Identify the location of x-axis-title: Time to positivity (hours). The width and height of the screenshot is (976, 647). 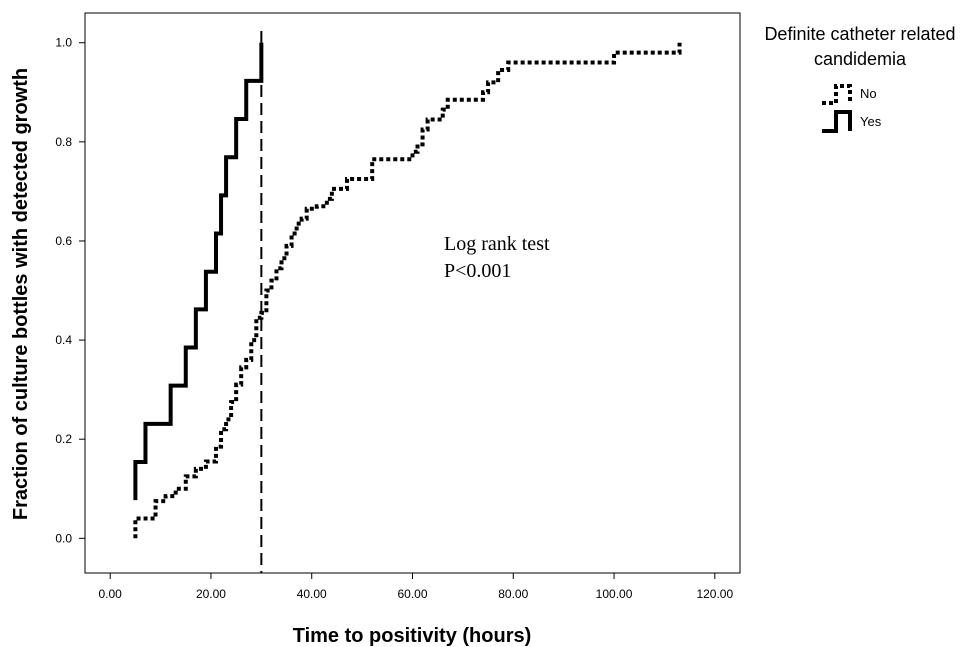
(412, 636).